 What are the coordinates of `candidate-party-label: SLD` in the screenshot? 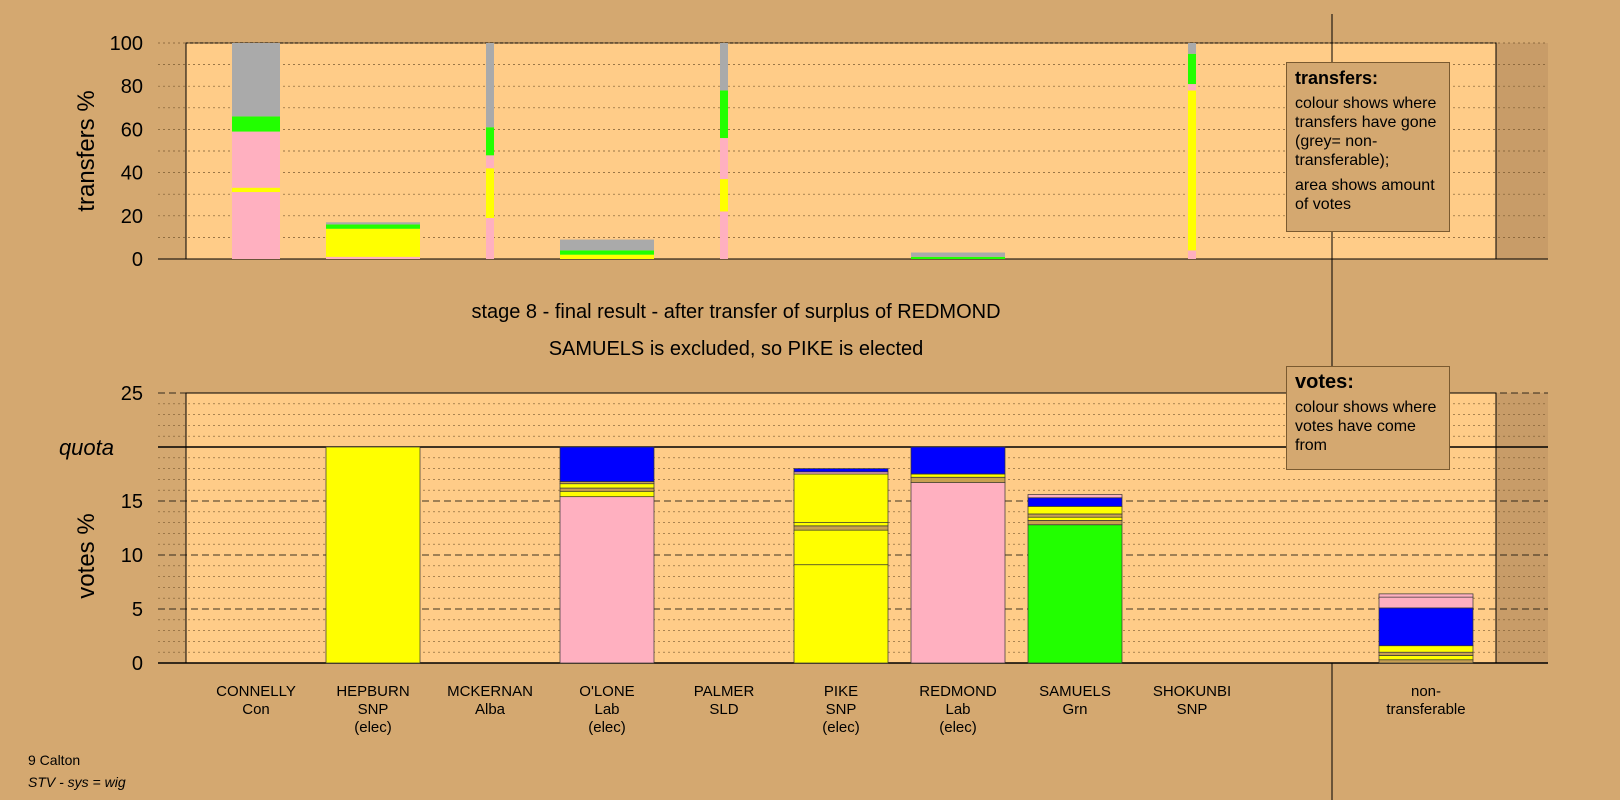 It's located at (723, 709).